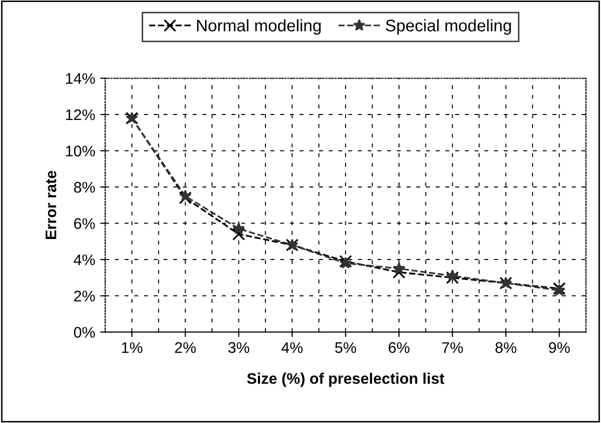  Describe the element at coordinates (51, 204) in the screenshot. I see `y-axis-title: Error rate` at that location.